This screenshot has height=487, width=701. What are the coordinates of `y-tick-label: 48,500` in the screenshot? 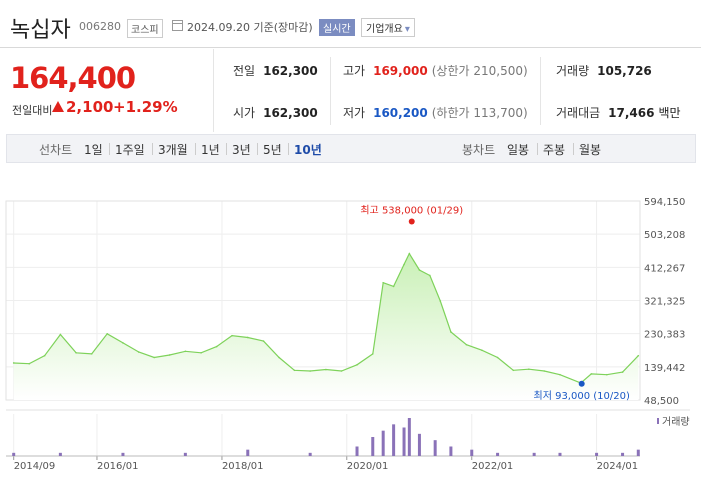 It's located at (661, 401).